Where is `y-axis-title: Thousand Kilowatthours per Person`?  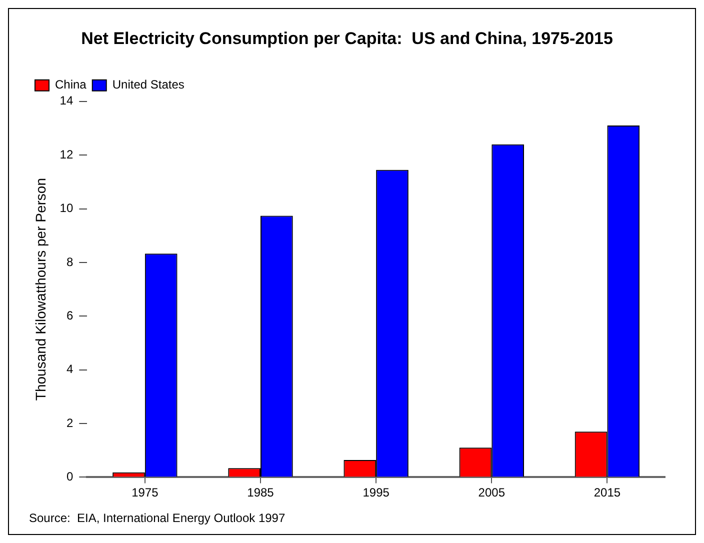 y-axis-title: Thousand Kilowatthours per Person is located at coordinates (40, 289).